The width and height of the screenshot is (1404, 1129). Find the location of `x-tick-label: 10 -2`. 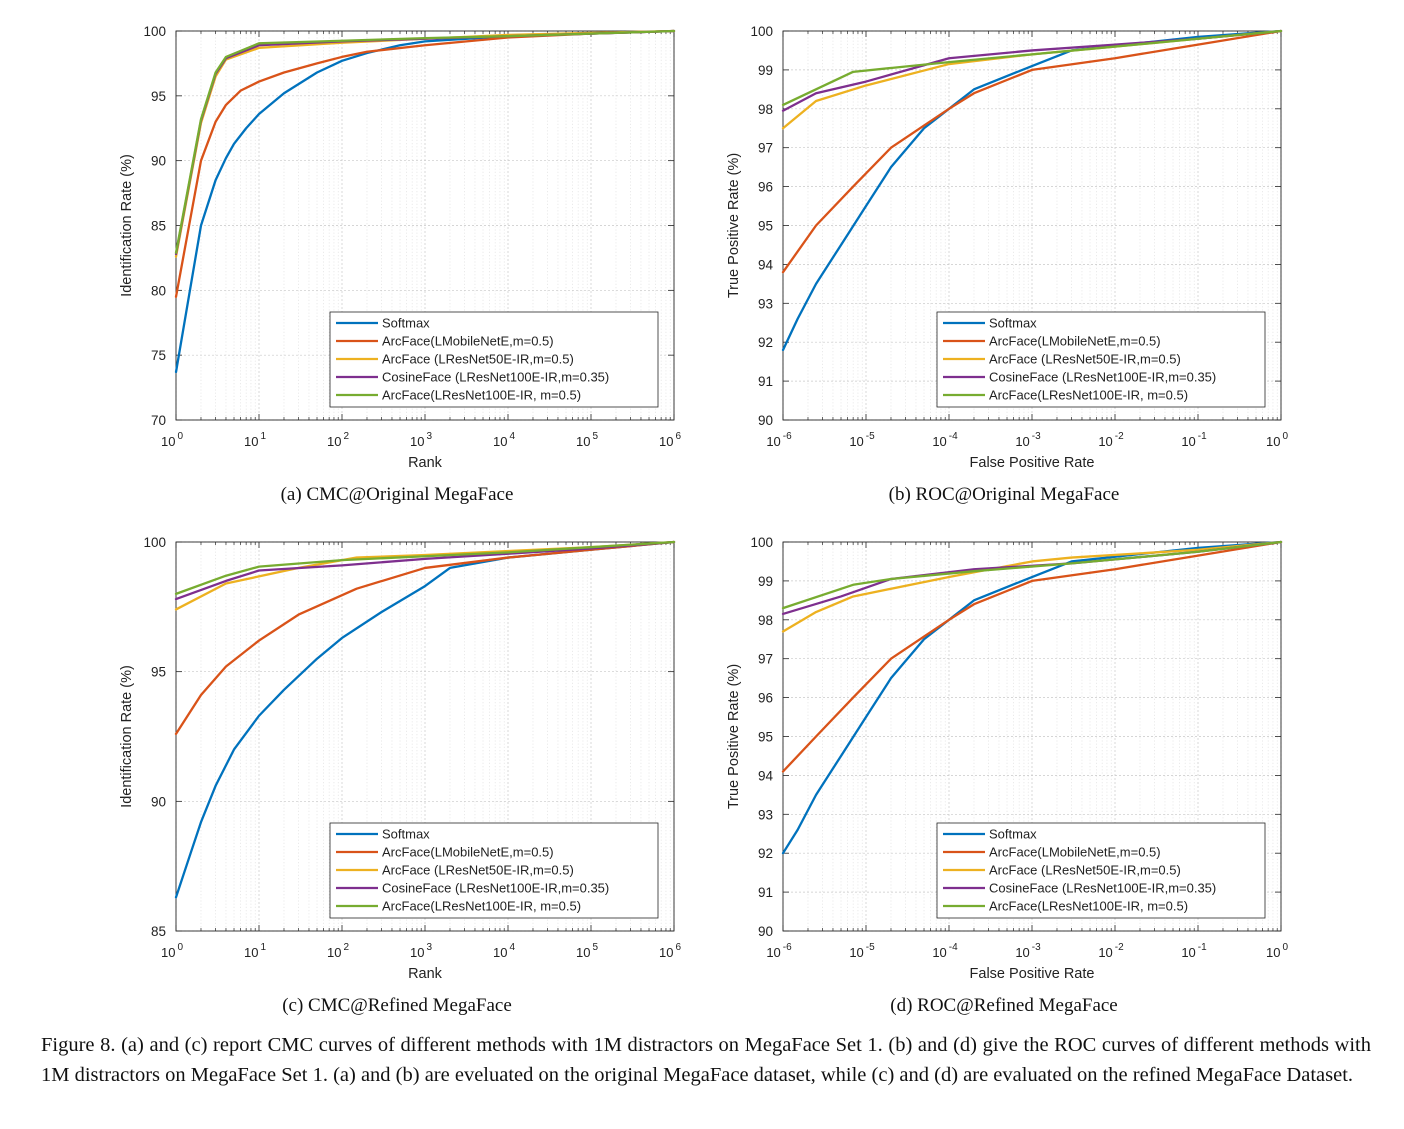

x-tick-label: 10 -2 is located at coordinates (1111, 951).